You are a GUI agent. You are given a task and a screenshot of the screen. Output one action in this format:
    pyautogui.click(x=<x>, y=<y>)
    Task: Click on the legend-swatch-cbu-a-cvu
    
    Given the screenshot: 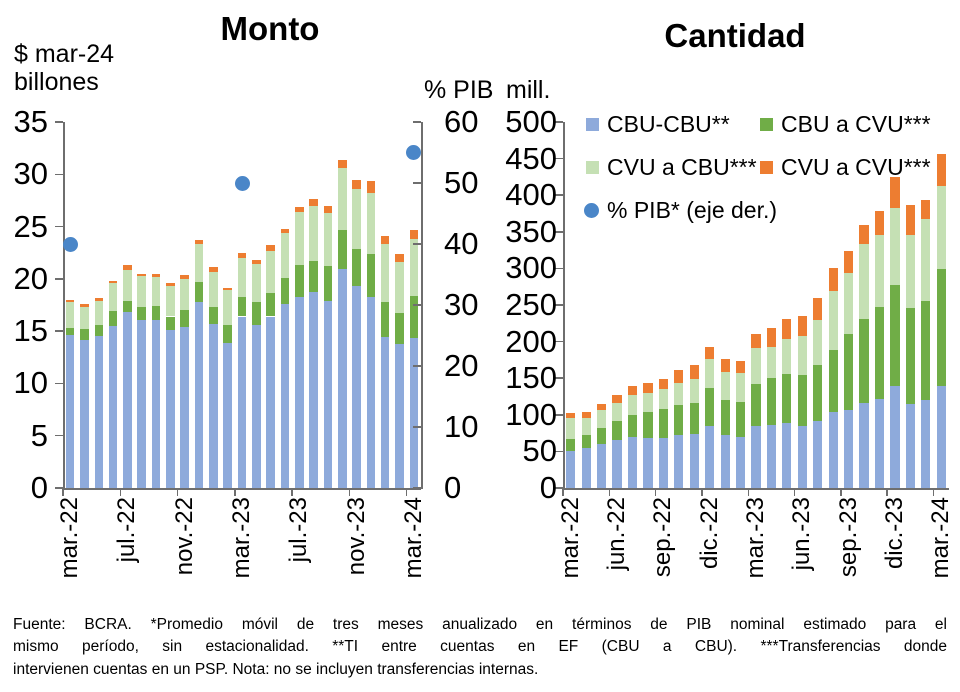 What is the action you would take?
    pyautogui.click(x=766, y=124)
    